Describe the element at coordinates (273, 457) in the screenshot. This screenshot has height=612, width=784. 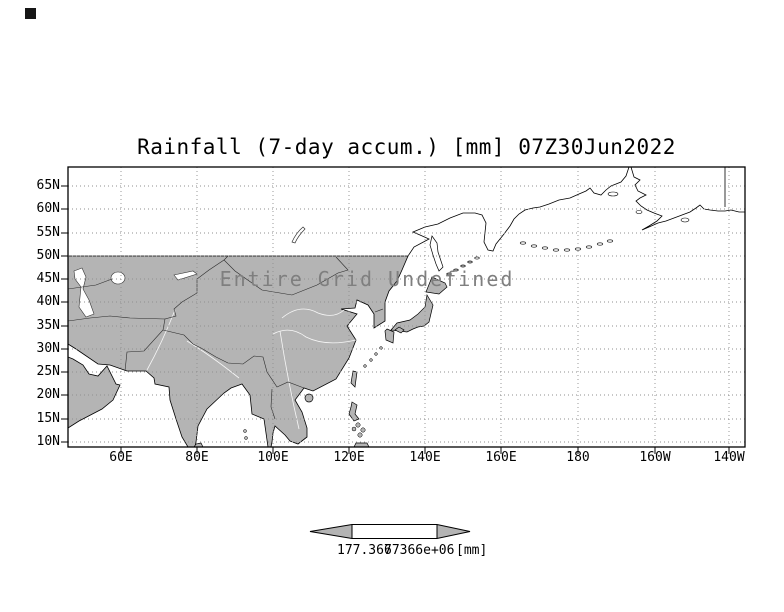
I see `lon-tick-label: 100E` at that location.